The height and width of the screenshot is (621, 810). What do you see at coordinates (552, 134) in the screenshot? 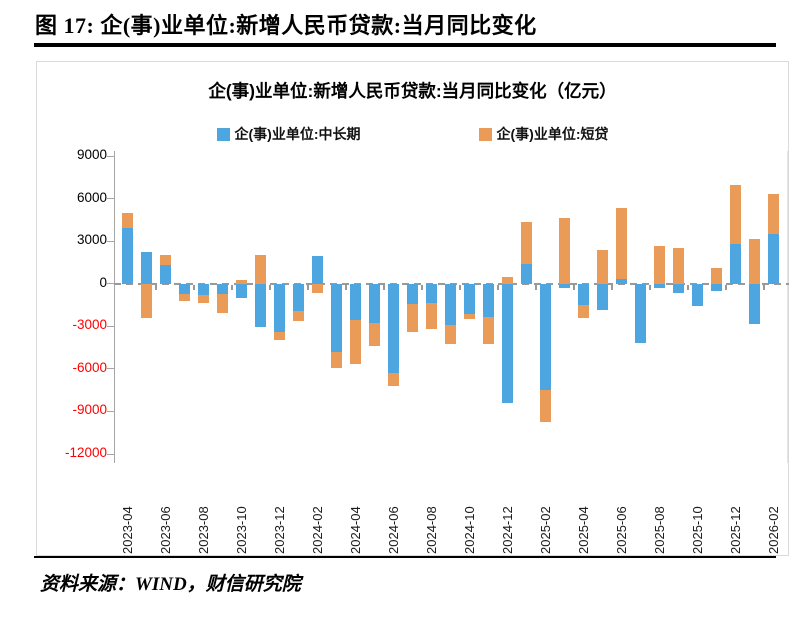
I see `legend-label: 企(事)业单位:短贷` at bounding box center [552, 134].